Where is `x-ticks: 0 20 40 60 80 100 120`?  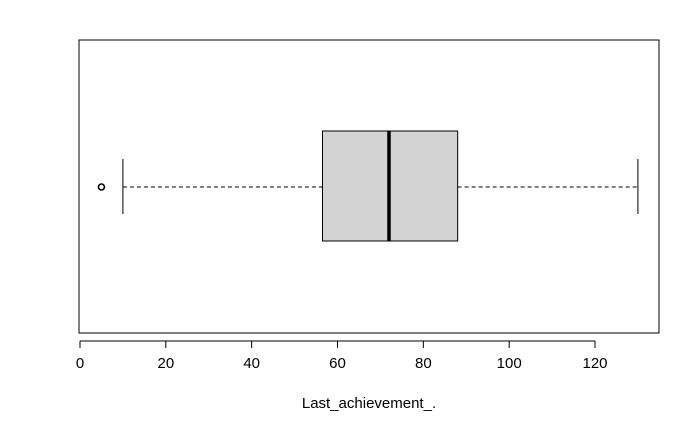 x-ticks: 0 20 40 60 80 100 120 is located at coordinates (342, 356).